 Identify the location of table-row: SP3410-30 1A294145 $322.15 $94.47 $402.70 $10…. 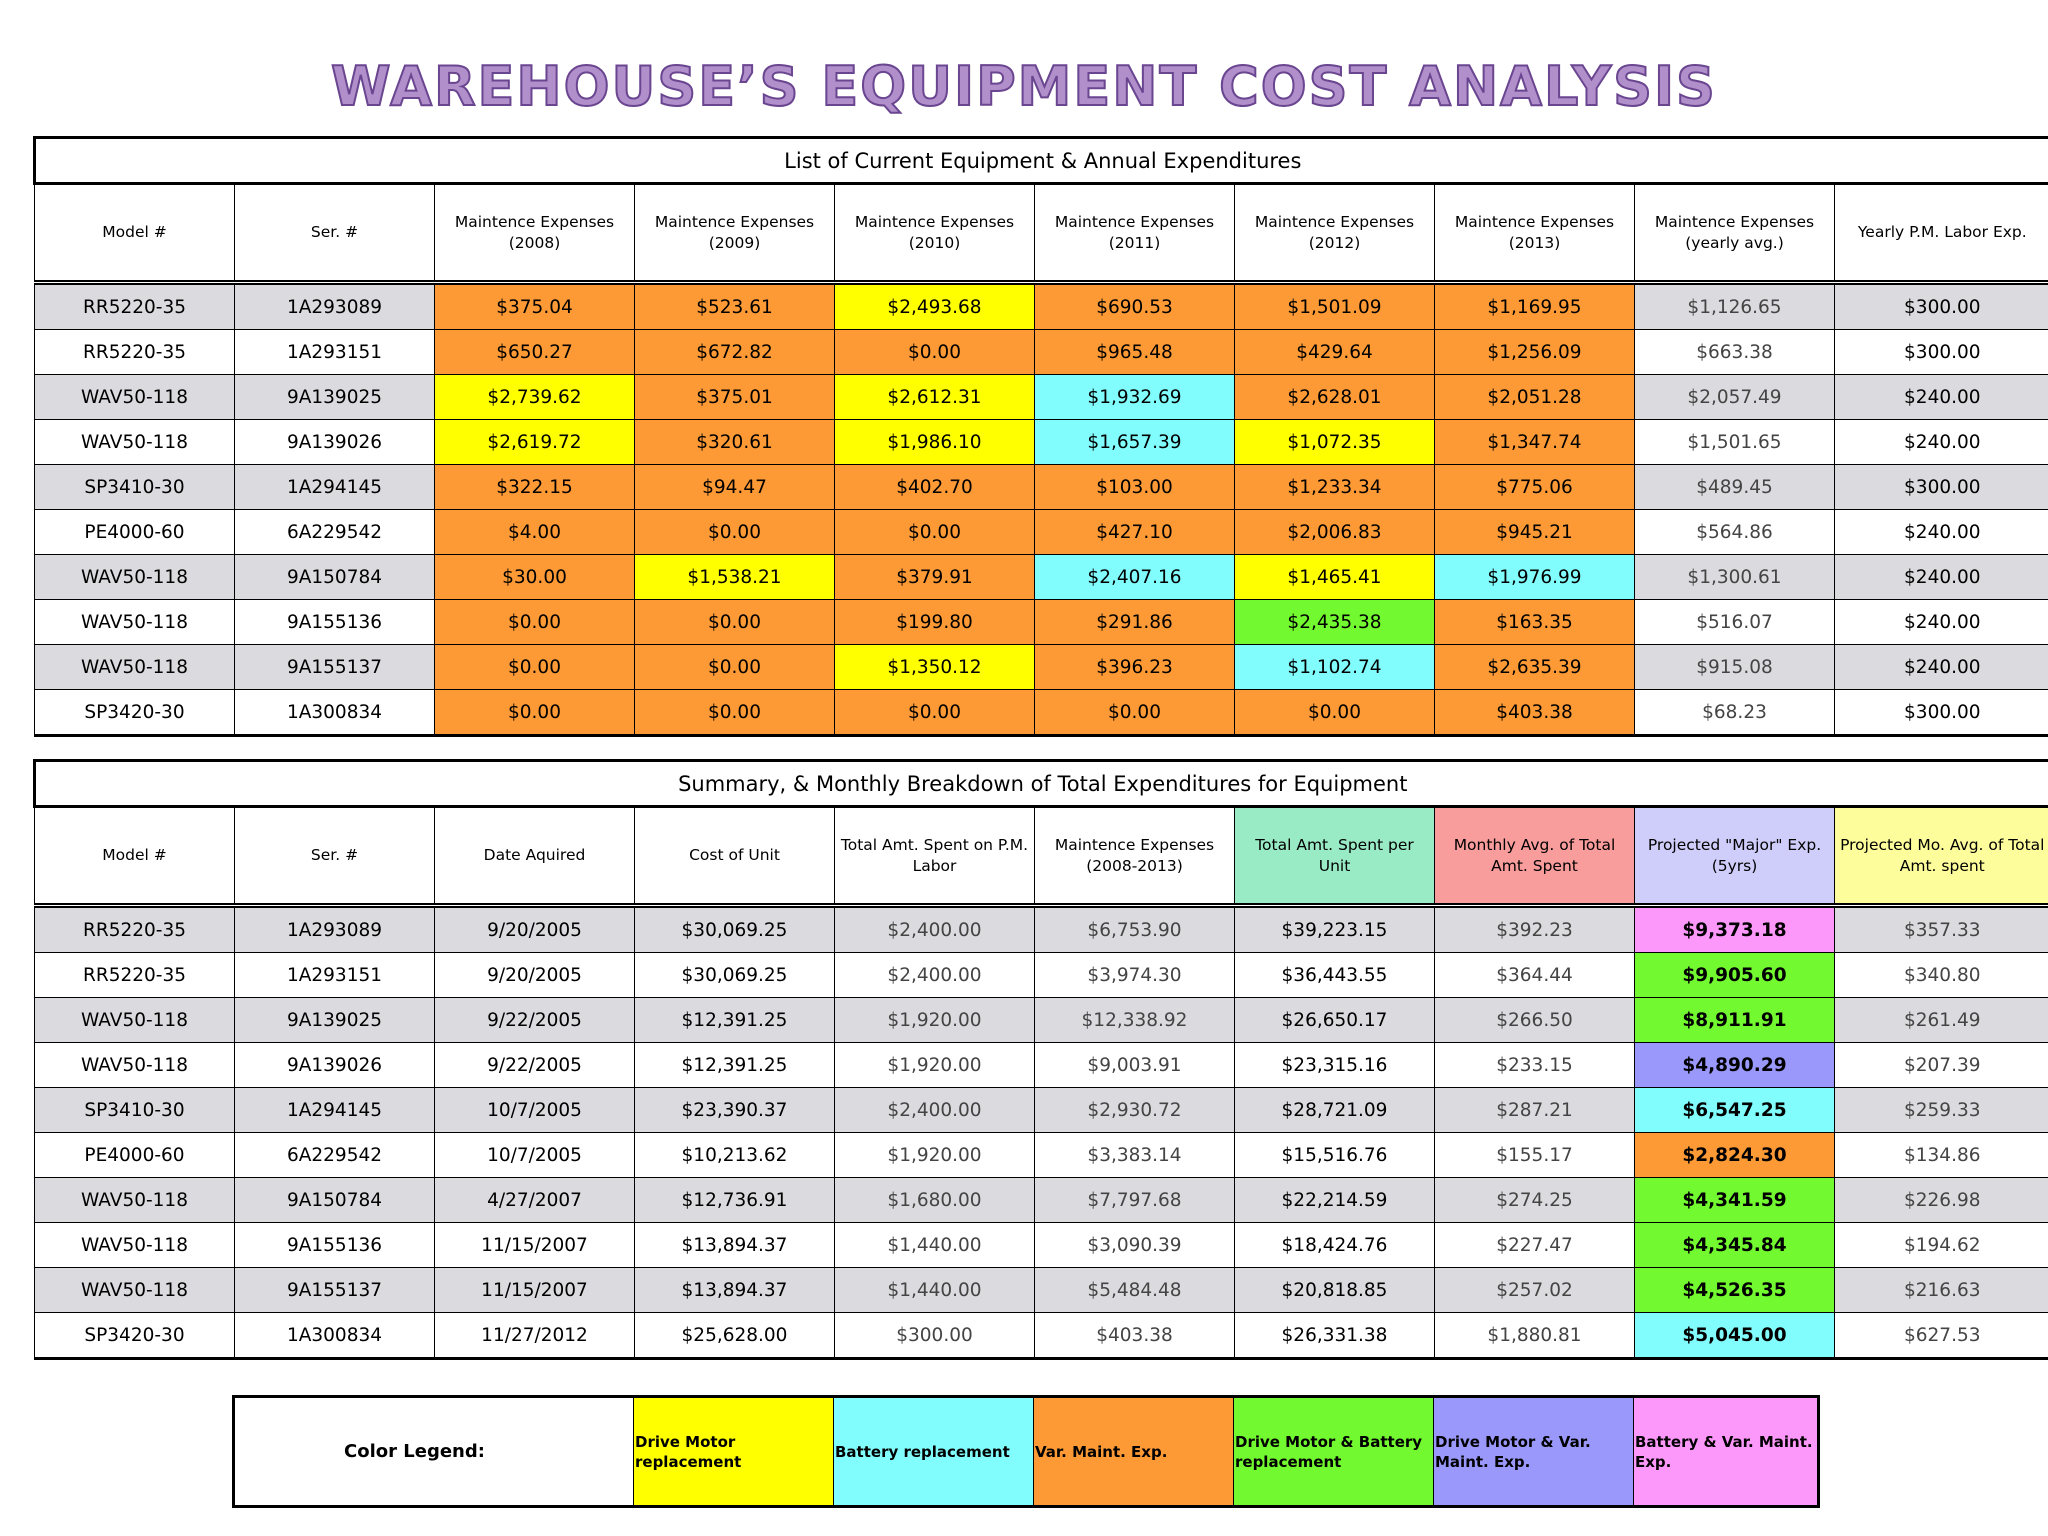
(1041, 487).